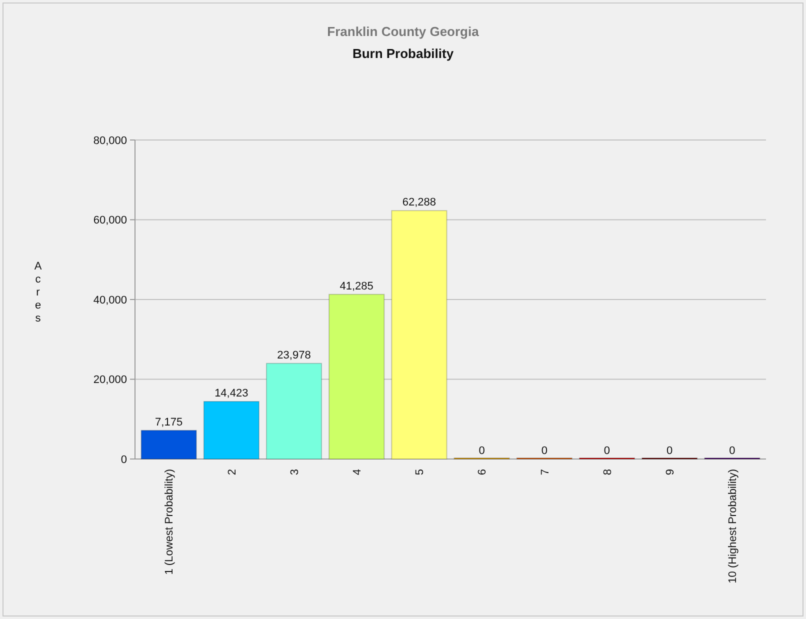 This screenshot has width=806, height=619. I want to click on data-label: 62,288, so click(419, 202).